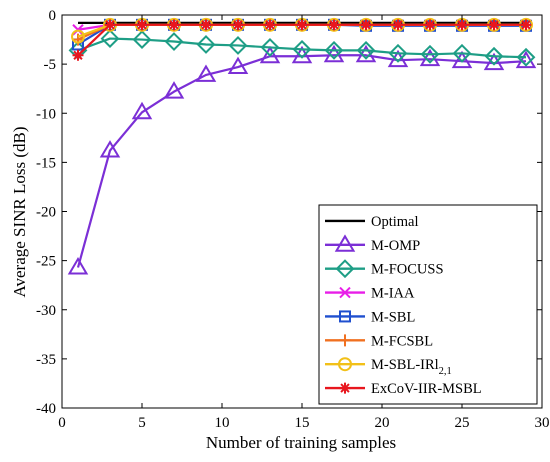 This screenshot has height=462, width=550. Describe the element at coordinates (62, 423) in the screenshot. I see `x-tick-label: 0` at that location.